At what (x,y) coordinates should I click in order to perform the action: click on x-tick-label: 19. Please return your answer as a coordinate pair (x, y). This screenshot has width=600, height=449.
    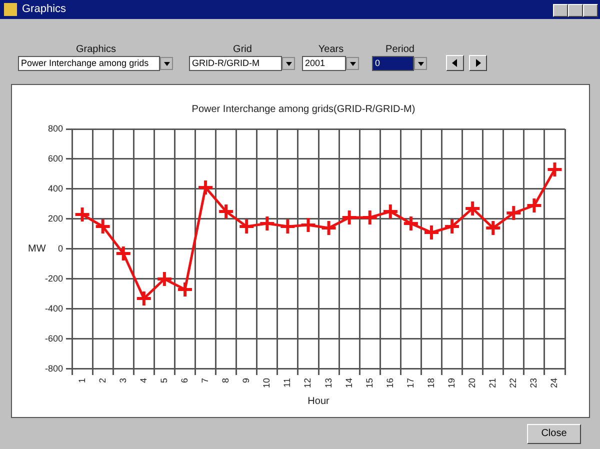
    Looking at the image, I should click on (451, 383).